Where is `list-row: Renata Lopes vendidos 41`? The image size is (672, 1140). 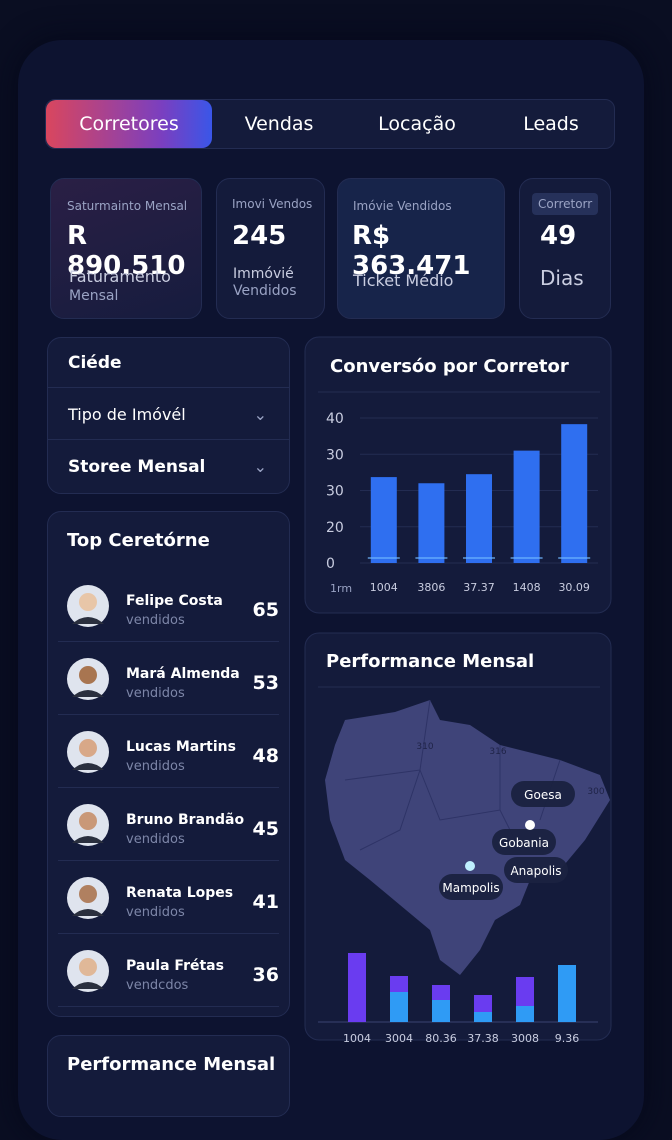
list-row: Renata Lopes vendidos 41 is located at coordinates (168, 897).